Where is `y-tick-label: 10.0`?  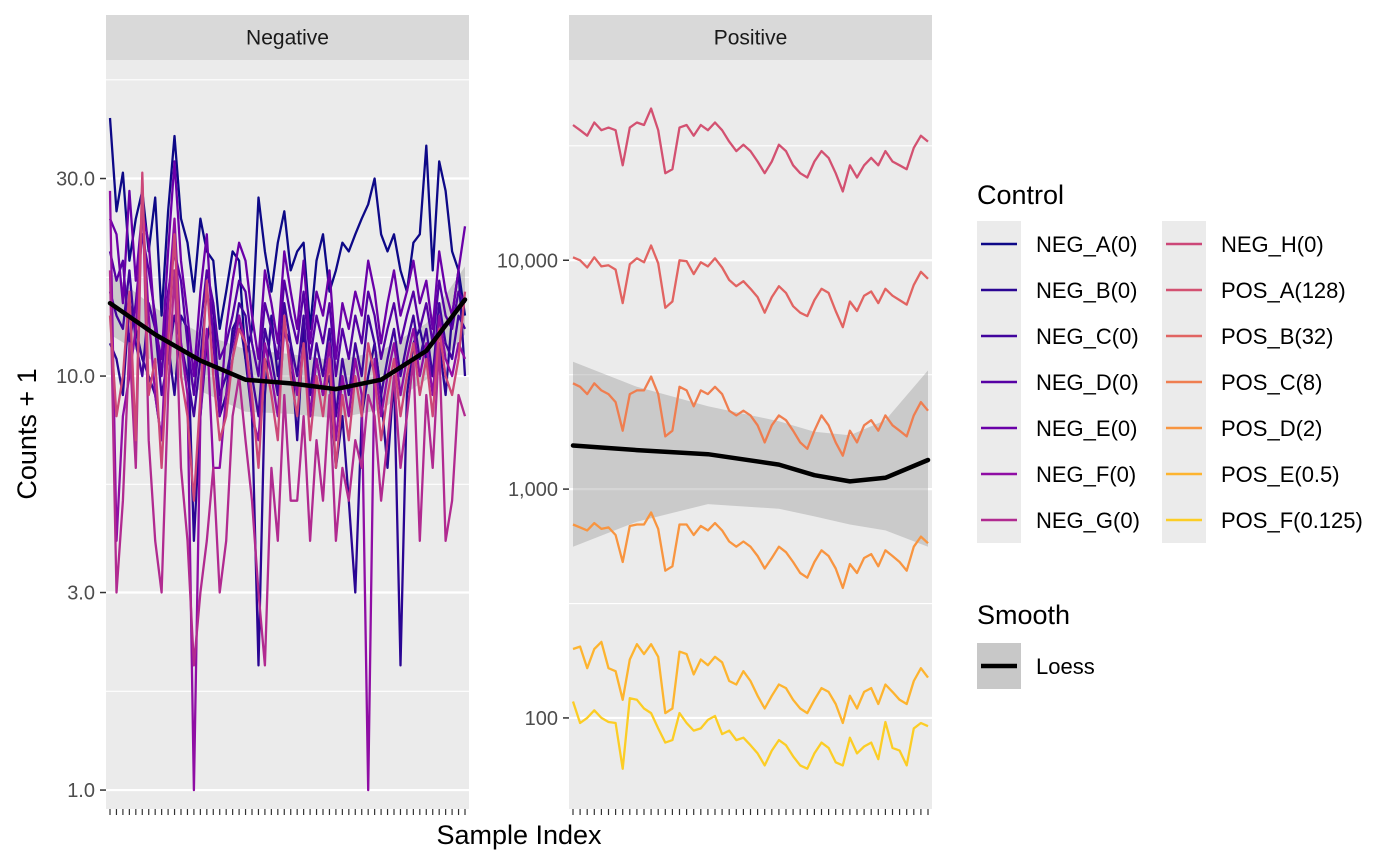 y-tick-label: 10.0 is located at coordinates (75, 377).